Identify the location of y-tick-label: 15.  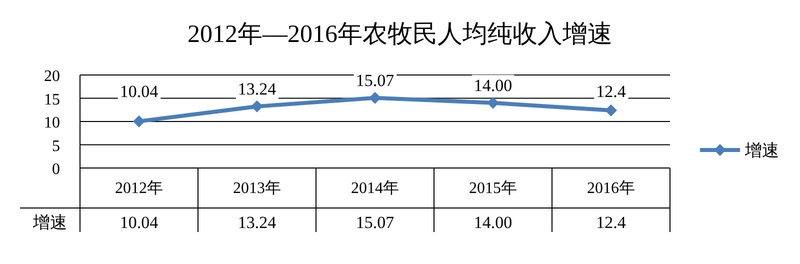
(52, 99).